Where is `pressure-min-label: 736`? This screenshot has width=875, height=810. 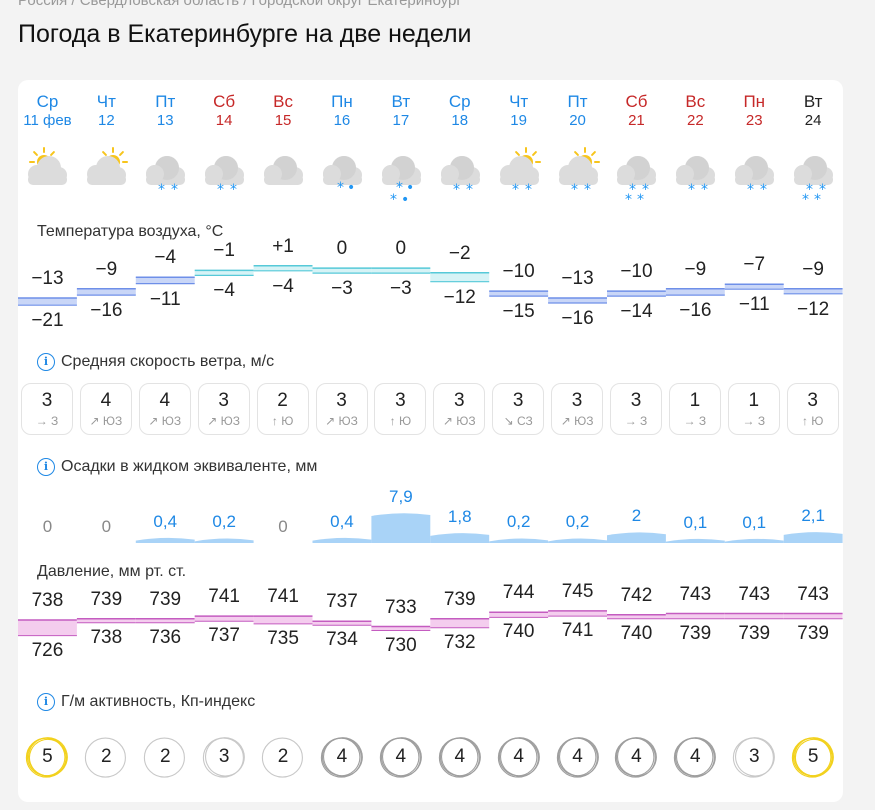
pressure-min-label: 736 is located at coordinates (165, 637).